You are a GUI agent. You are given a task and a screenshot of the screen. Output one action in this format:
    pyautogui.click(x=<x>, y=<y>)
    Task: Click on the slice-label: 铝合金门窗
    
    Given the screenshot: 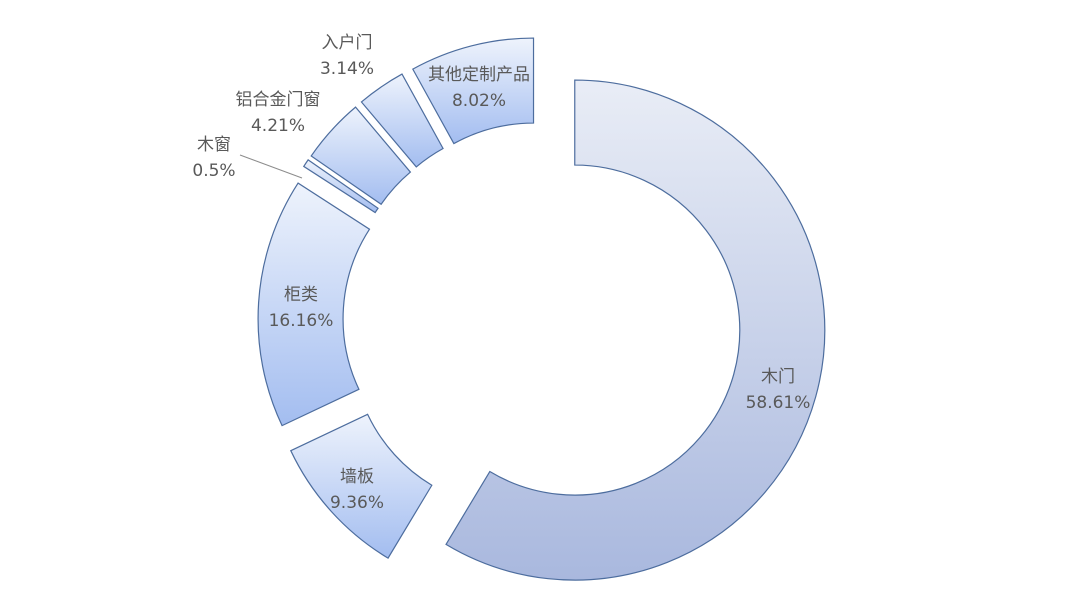 What is the action you would take?
    pyautogui.click(x=278, y=100)
    